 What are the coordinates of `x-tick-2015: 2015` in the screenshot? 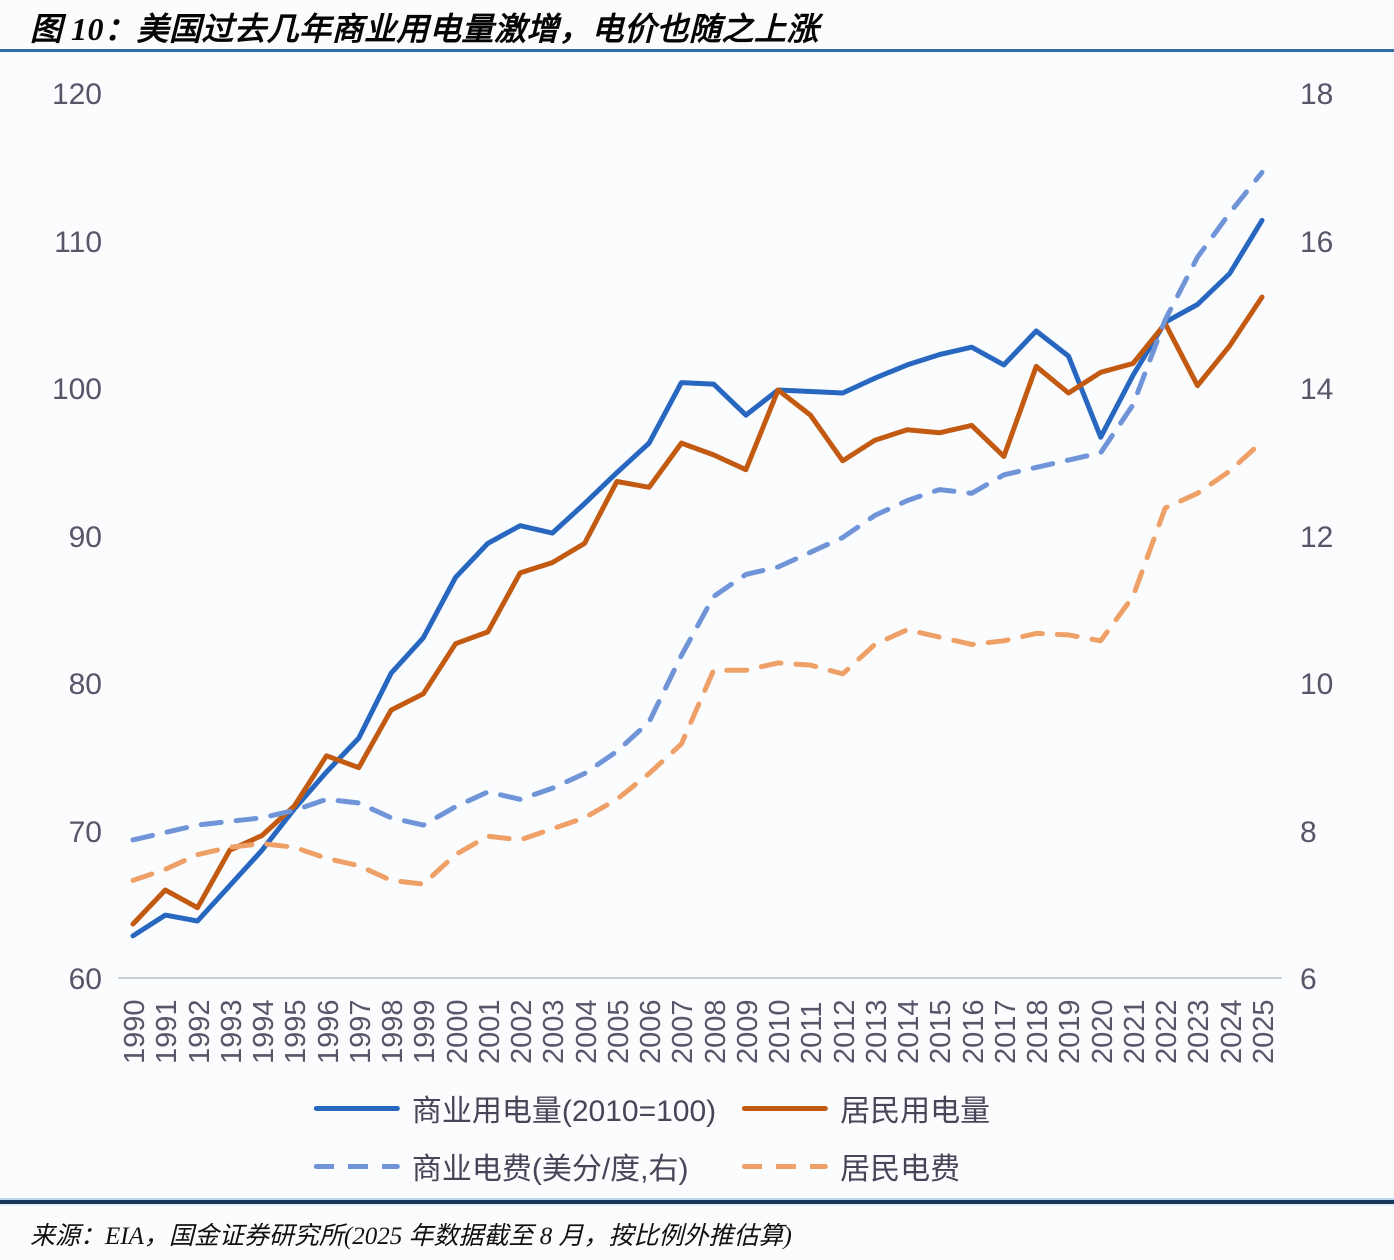 It's located at (941, 1031).